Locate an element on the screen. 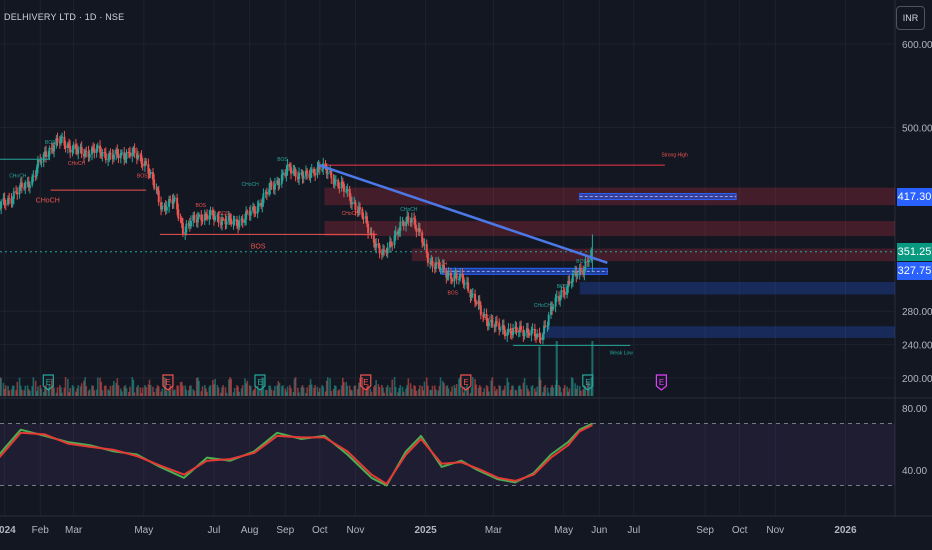  rsi-series-line is located at coordinates (296, 454).